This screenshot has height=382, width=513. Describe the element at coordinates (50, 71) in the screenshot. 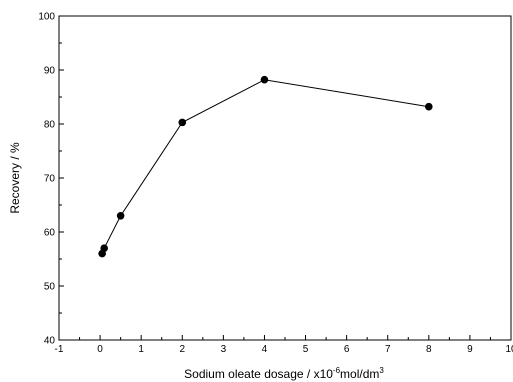

I see `y-tick-label: 90` at that location.